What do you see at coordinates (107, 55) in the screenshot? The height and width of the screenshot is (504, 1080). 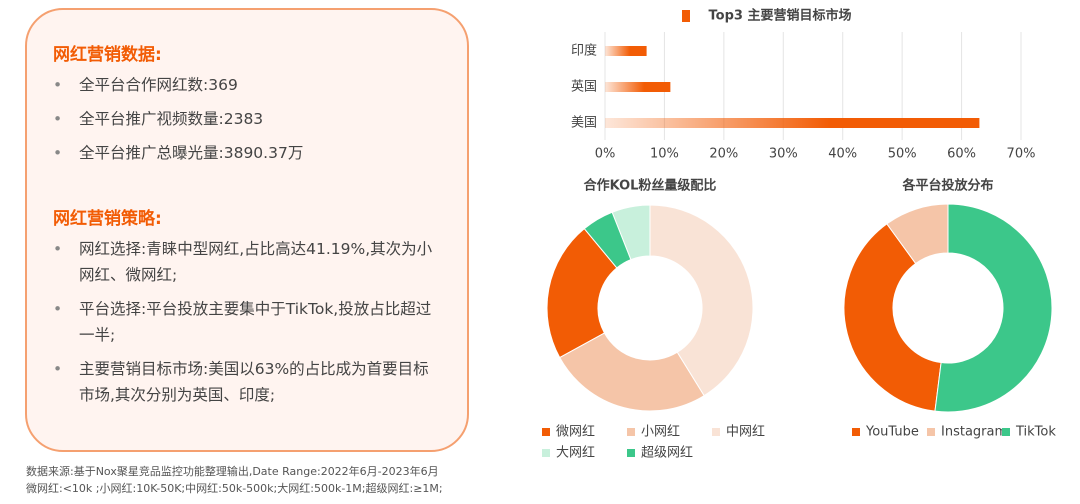 I see `heading: 网红营销数据:` at bounding box center [107, 55].